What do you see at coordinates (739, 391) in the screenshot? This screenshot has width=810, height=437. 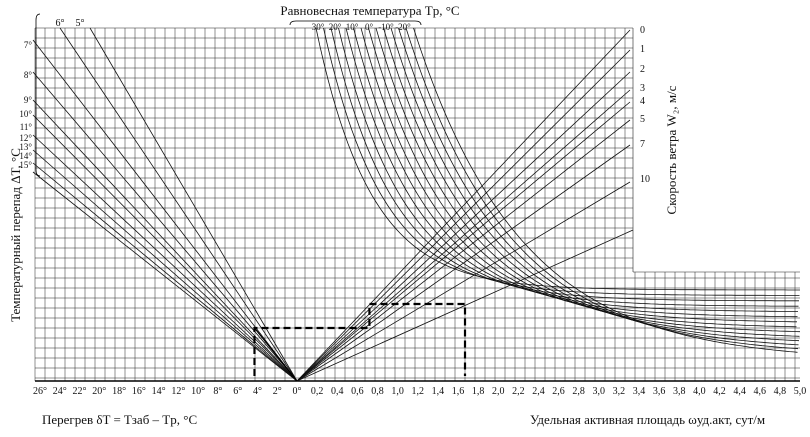 I see `x-tick-label-right: 4,4` at bounding box center [739, 391].